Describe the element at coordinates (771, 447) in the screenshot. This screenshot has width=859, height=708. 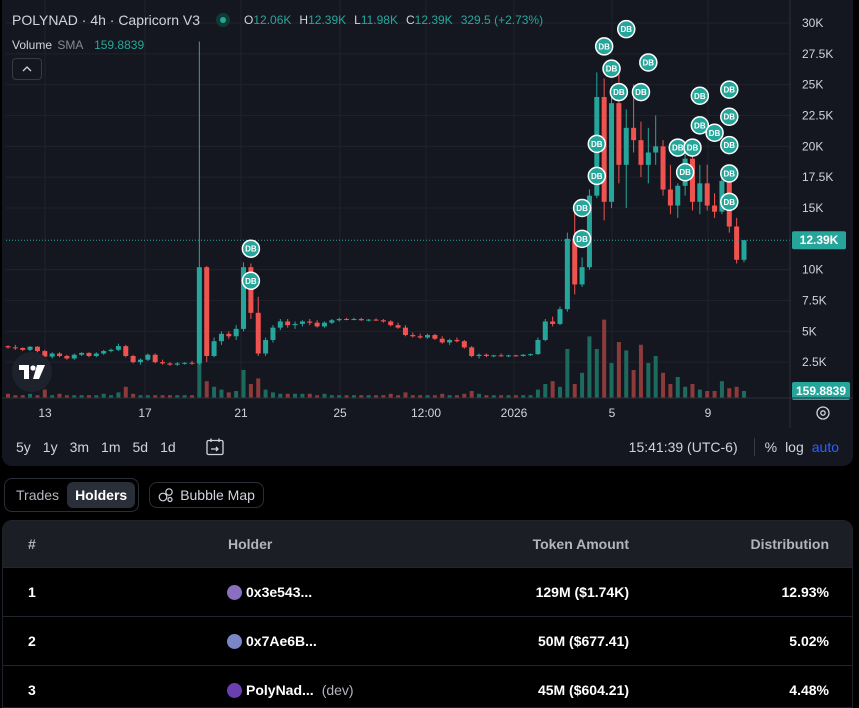
I see `percent-scale-button: %` at that location.